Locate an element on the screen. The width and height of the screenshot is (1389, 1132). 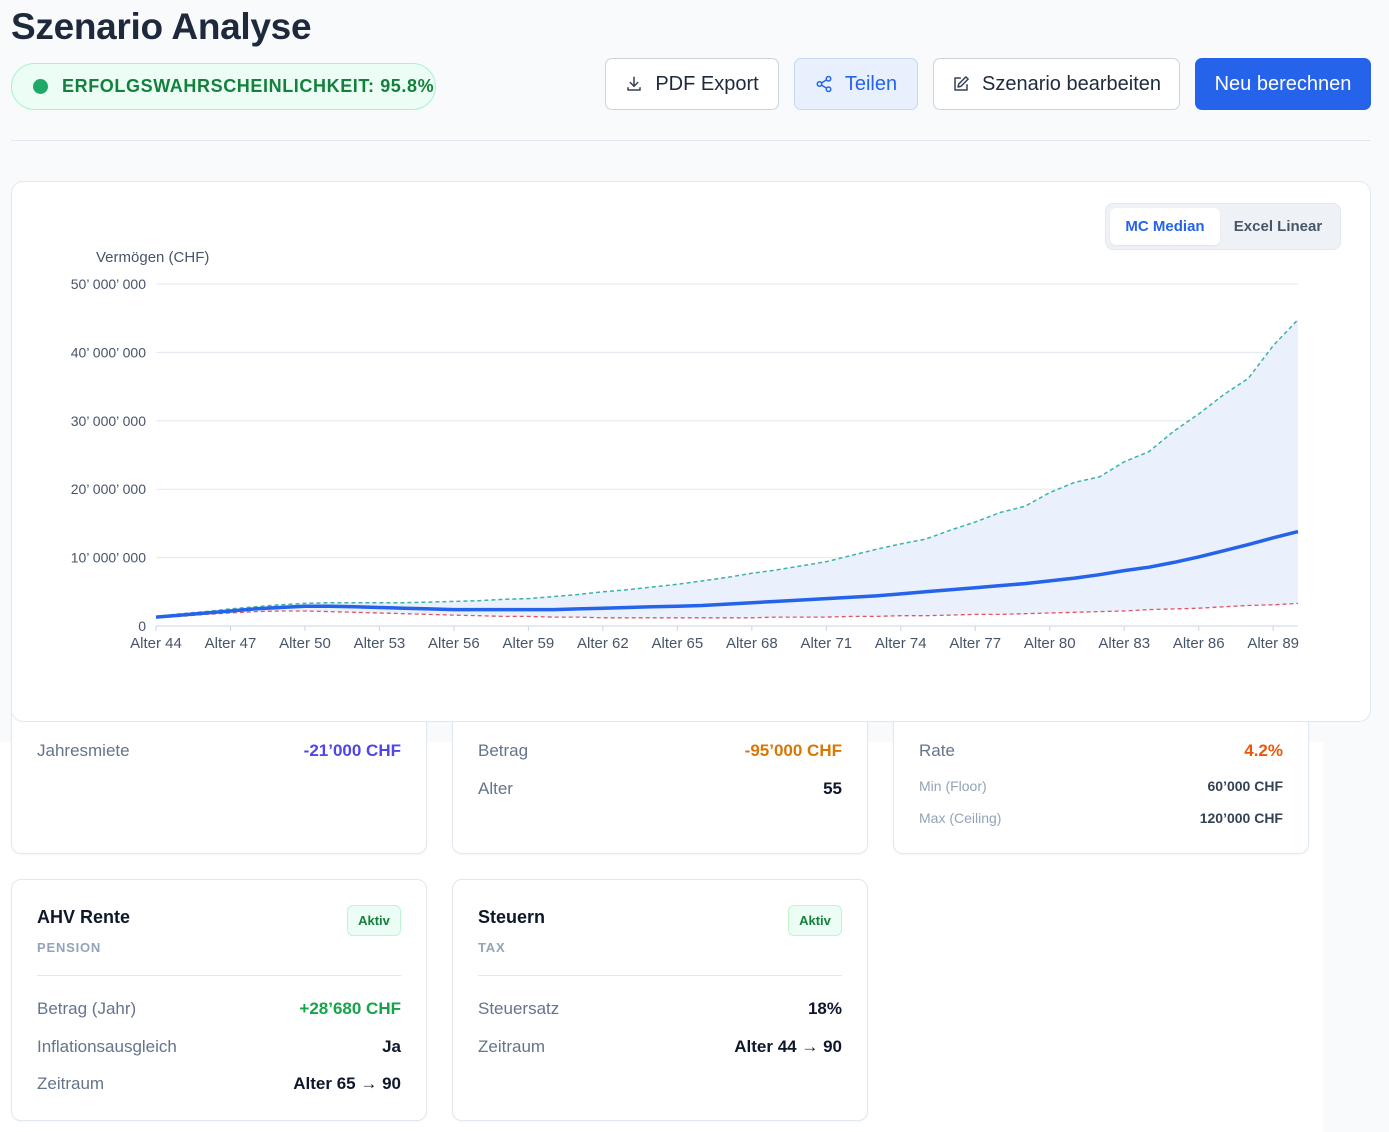
x-tick-label: Alter 59 is located at coordinates (529, 643).